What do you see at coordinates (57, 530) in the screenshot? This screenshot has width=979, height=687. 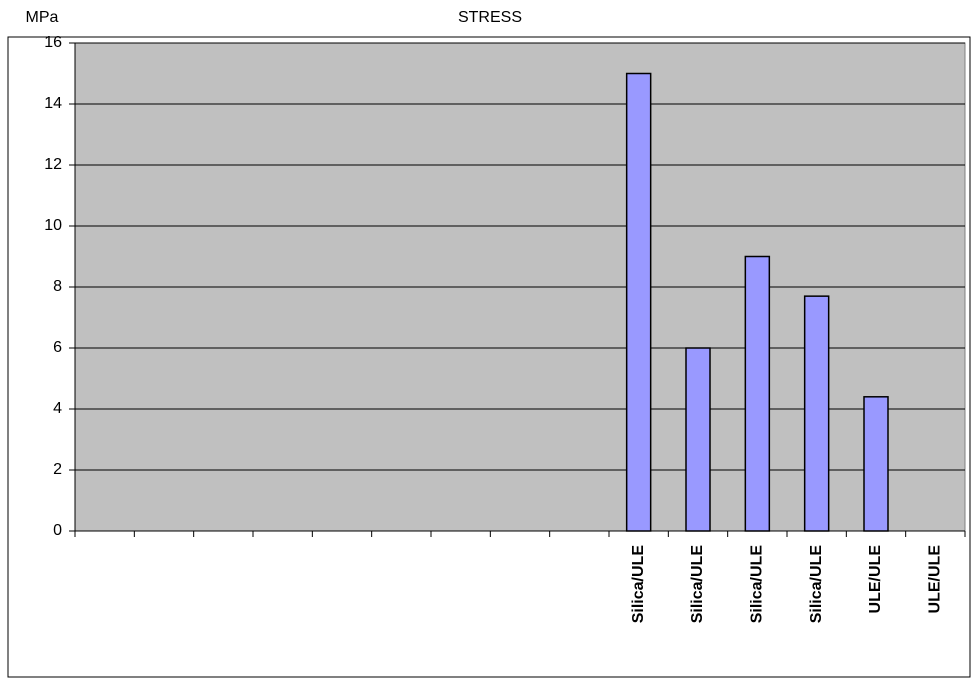 I see `y-tick-label: 0` at bounding box center [57, 530].